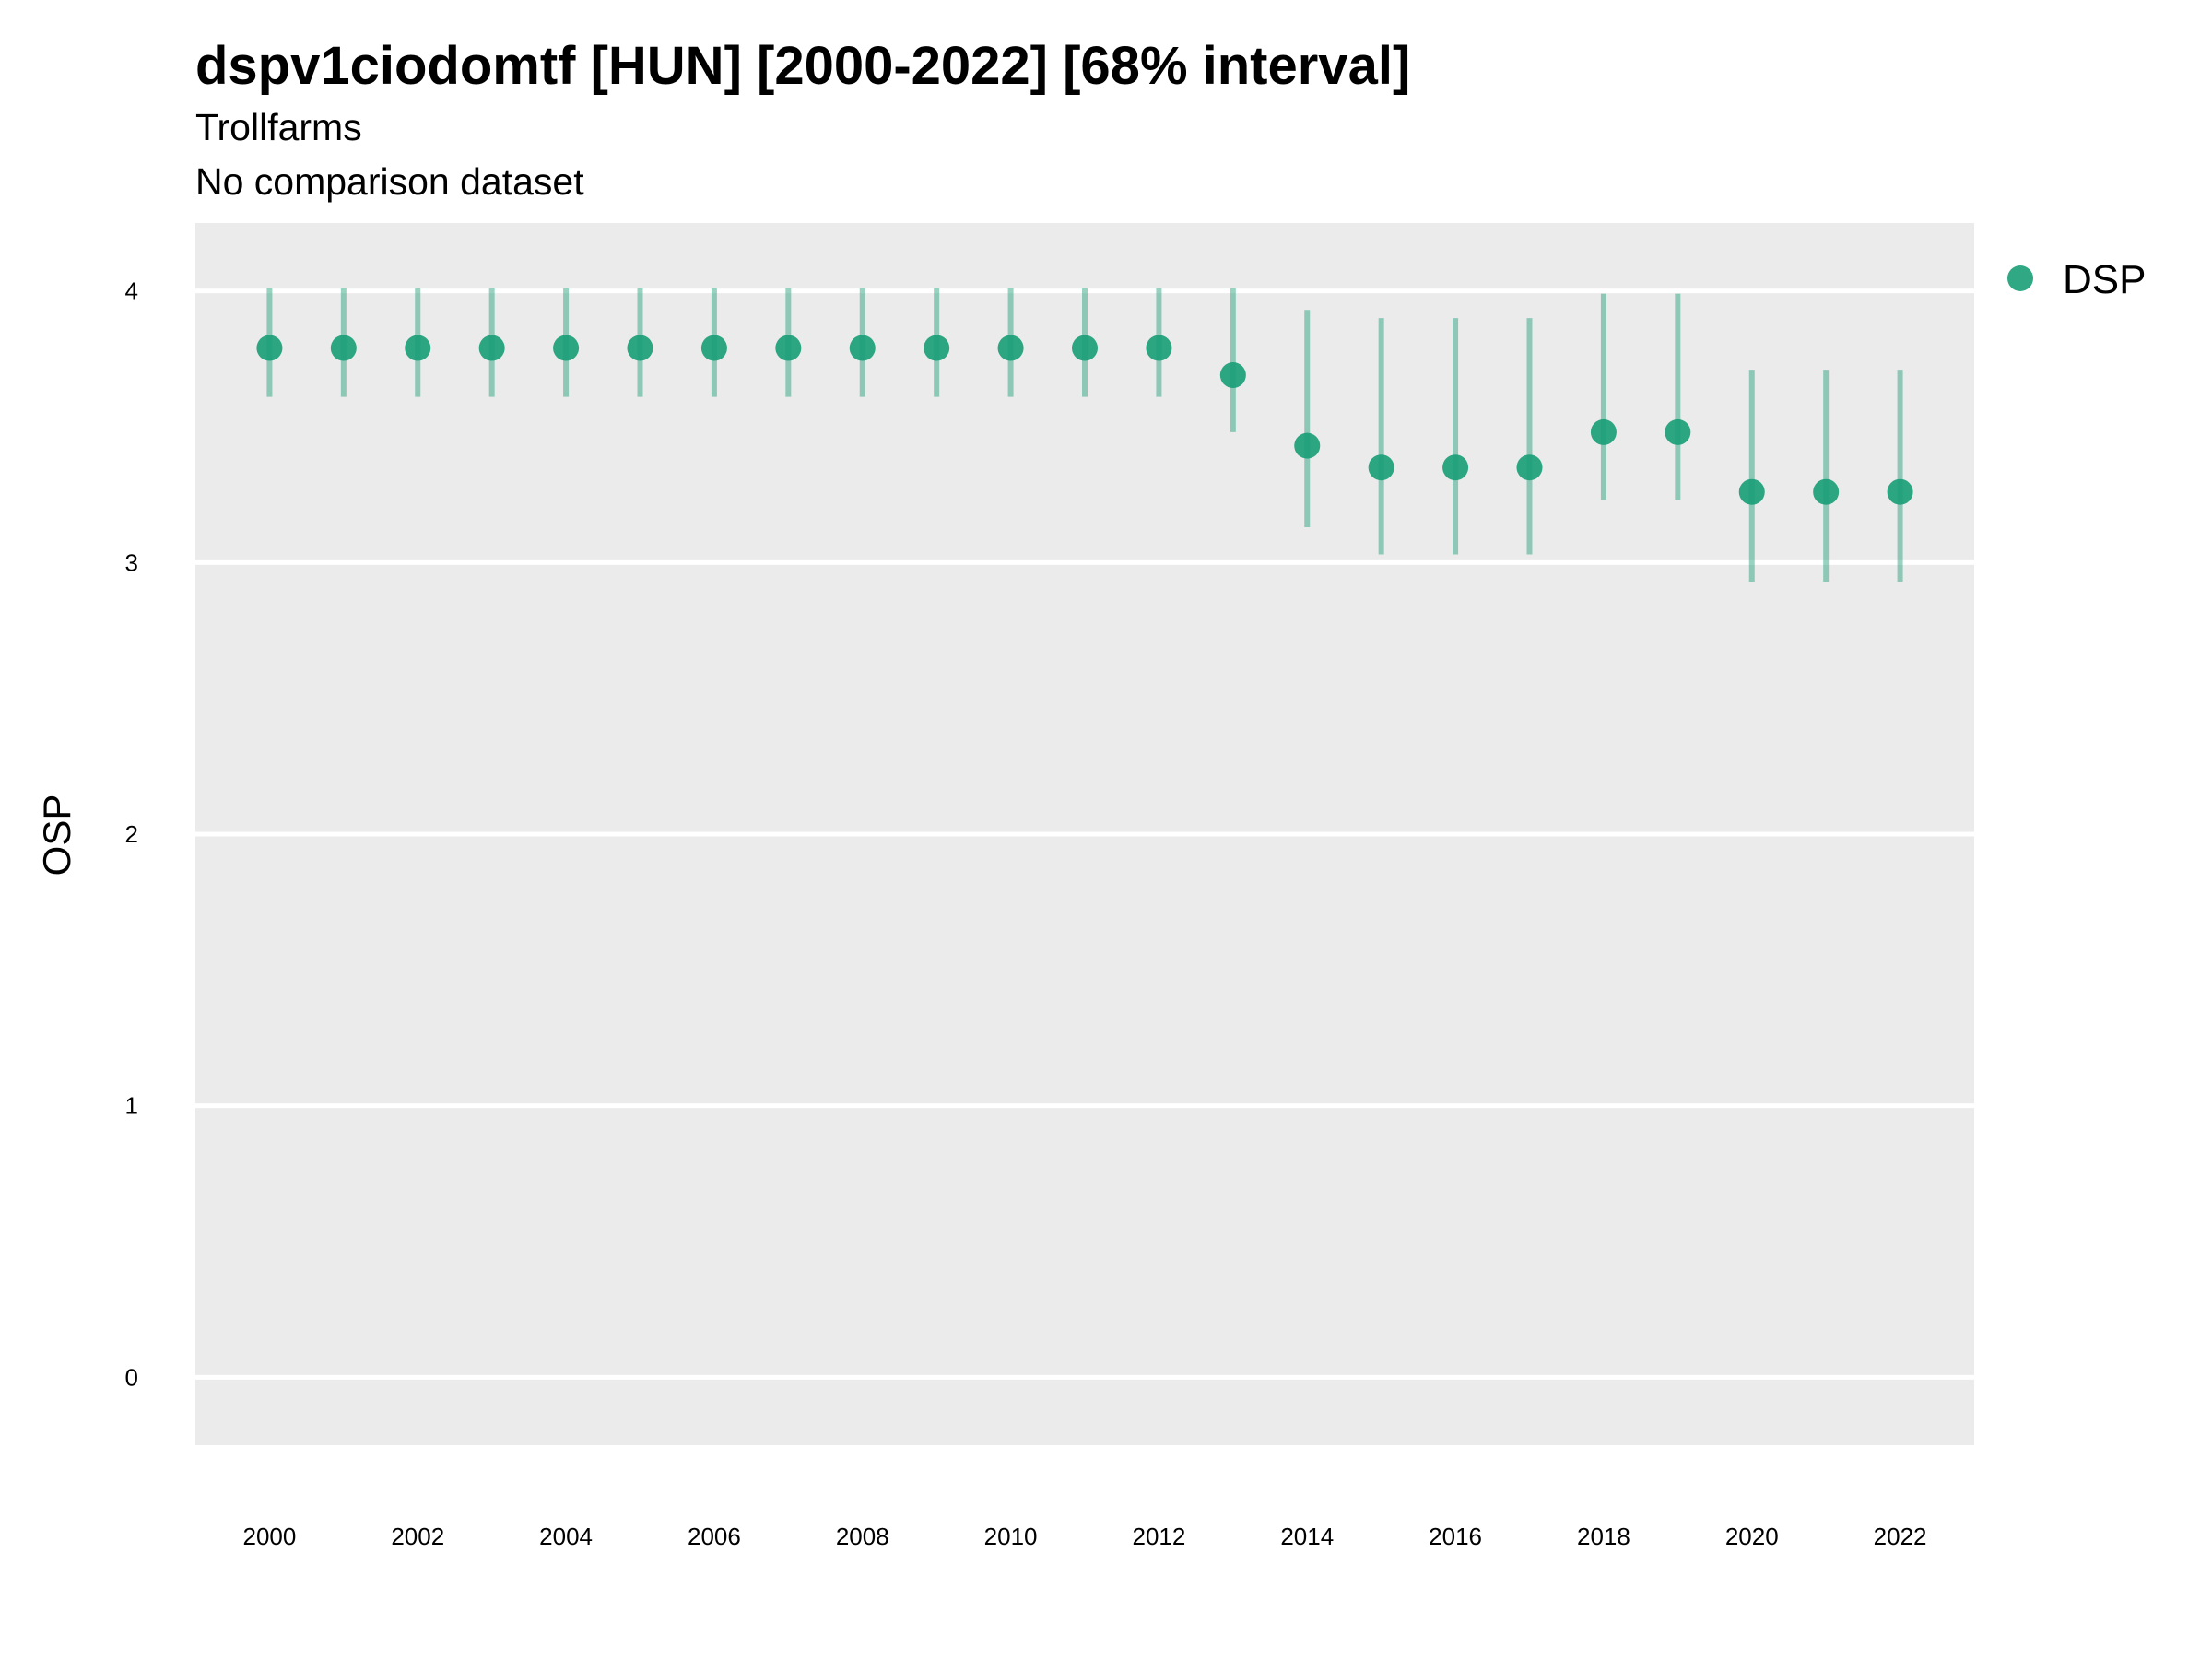 This screenshot has width=2212, height=1659. Describe the element at coordinates (417, 1536) in the screenshot. I see `x-tick-label: 2002` at that location.